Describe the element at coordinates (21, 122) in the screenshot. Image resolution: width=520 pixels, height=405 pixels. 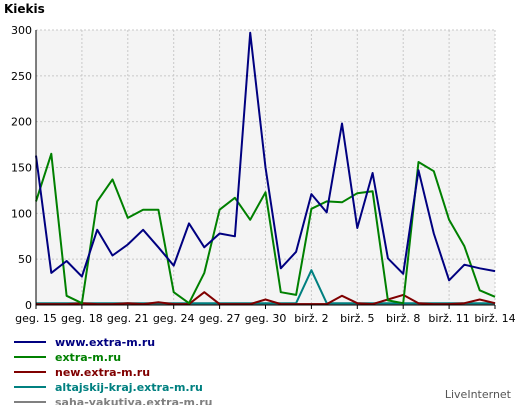
I see `y-tick-label: 200` at that location.